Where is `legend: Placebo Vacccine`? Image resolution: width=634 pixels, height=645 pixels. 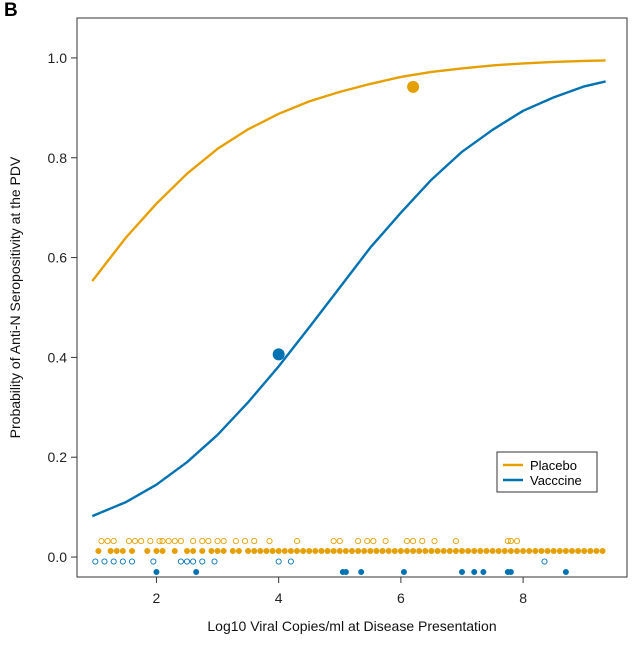 legend: Placebo Vacccine is located at coordinates (547, 472).